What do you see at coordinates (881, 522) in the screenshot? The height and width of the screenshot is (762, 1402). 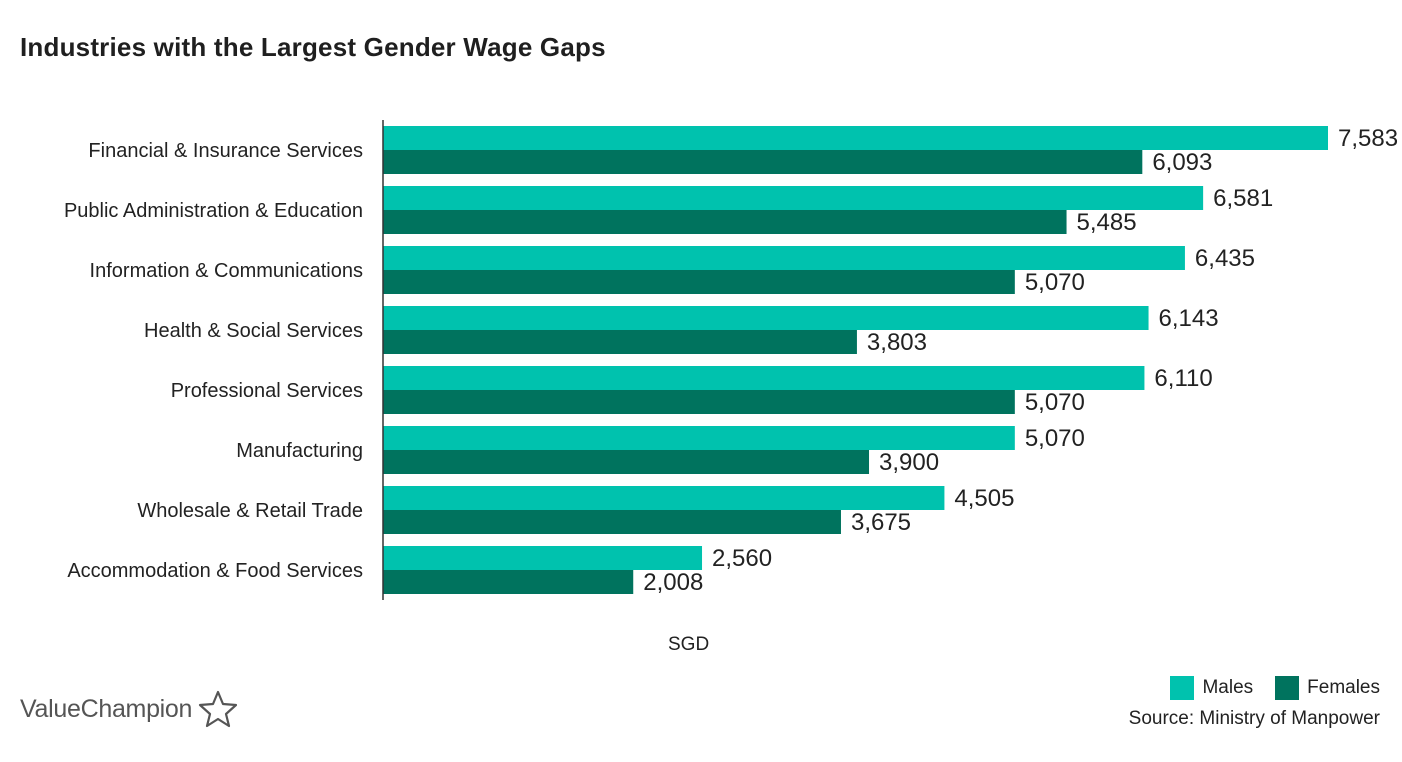 I see `data-label-females: 3,675` at bounding box center [881, 522].